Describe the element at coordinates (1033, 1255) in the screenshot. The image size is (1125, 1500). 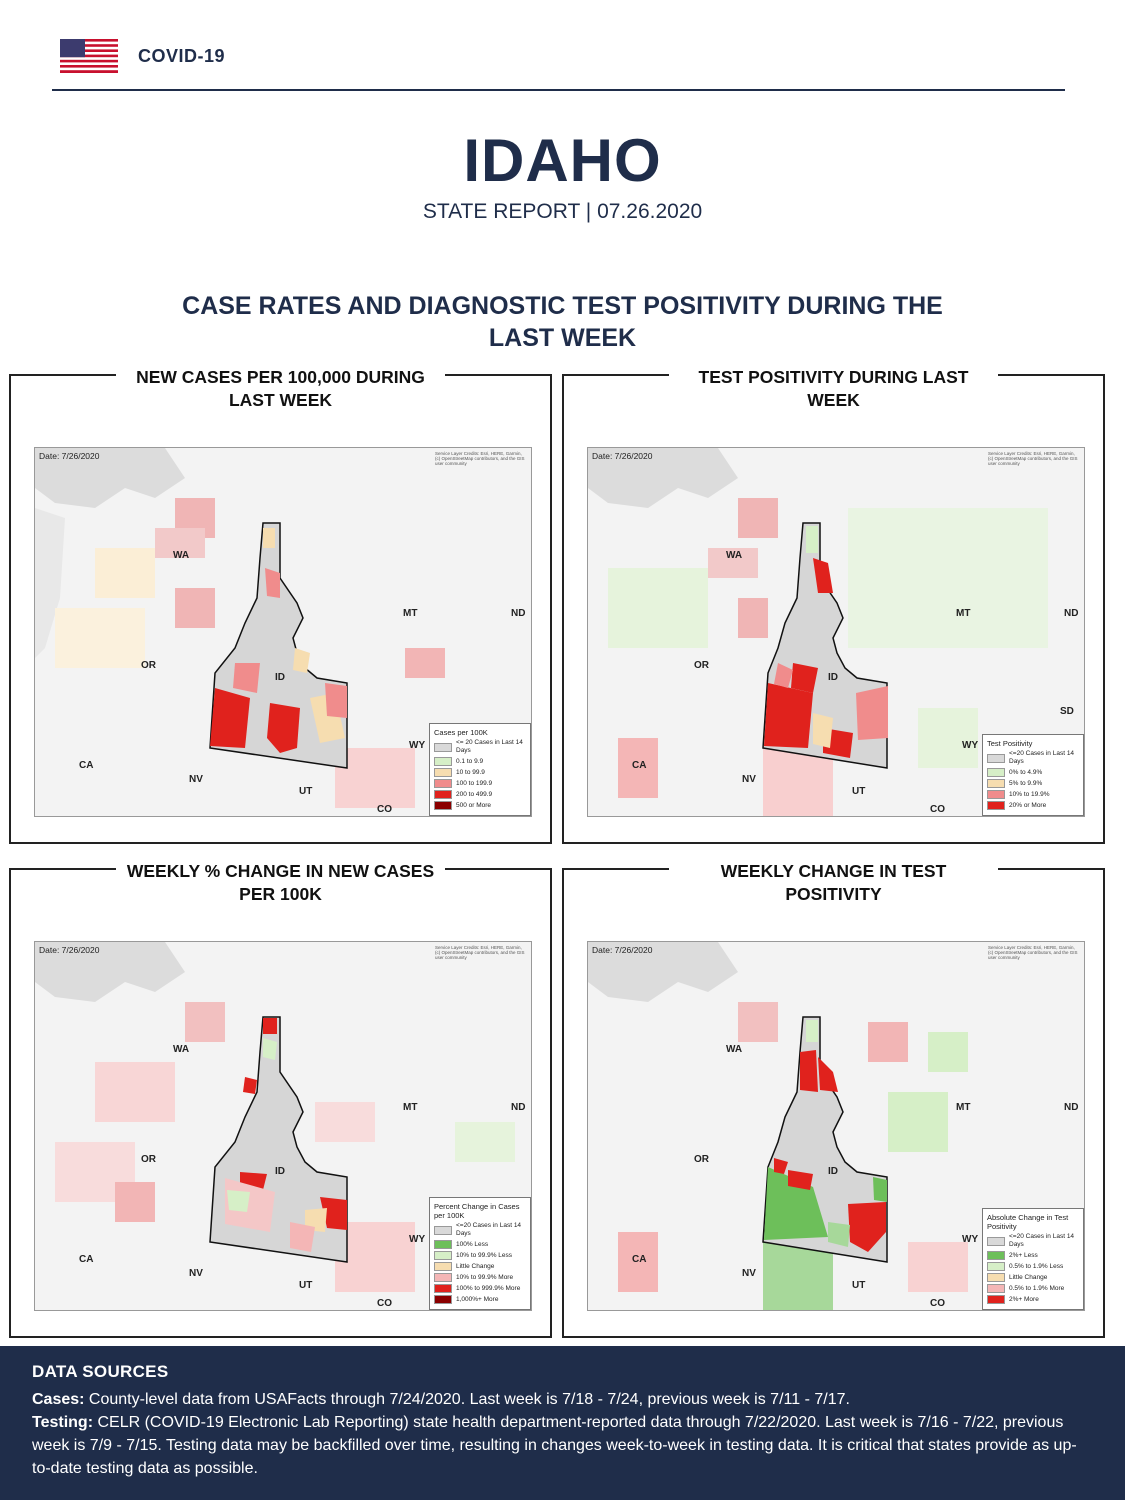
I see `legend-item: 2%+ Less` at that location.